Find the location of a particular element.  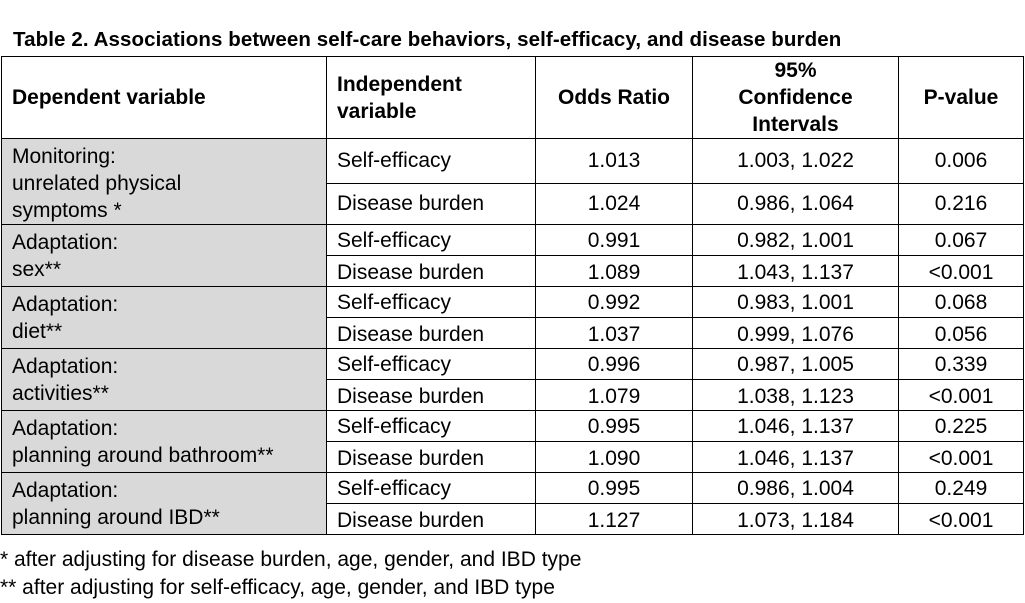

odds-ratio-cell: 0.996 is located at coordinates (614, 364).